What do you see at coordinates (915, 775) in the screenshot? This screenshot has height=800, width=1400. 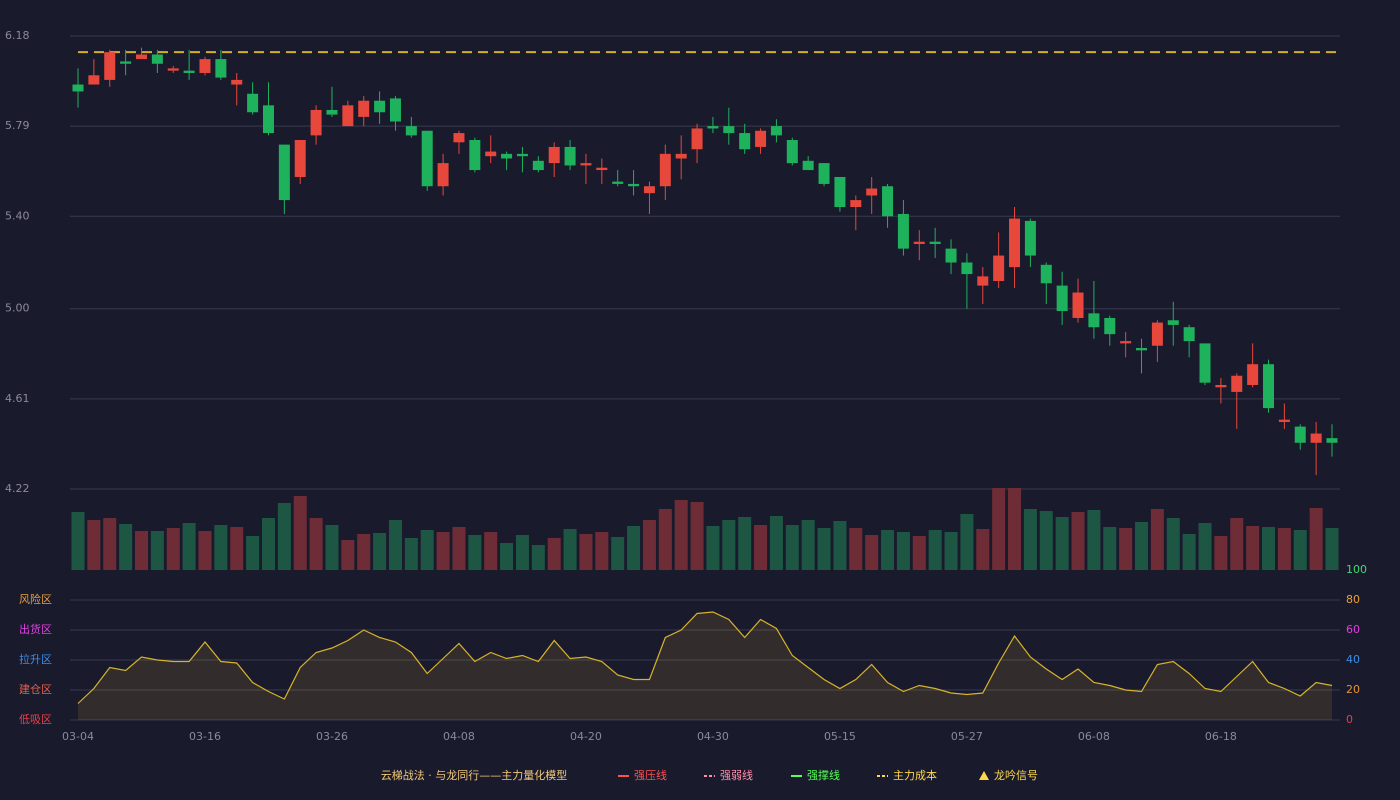 I see `legend-label: 主力成本` at bounding box center [915, 775].